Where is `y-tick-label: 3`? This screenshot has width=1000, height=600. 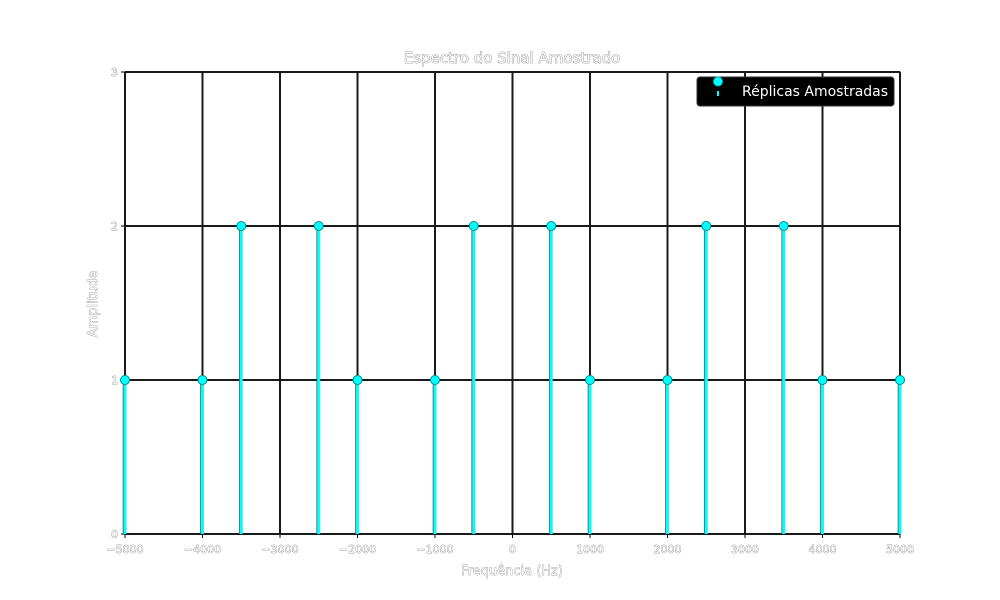
y-tick-label: 3 is located at coordinates (114, 72).